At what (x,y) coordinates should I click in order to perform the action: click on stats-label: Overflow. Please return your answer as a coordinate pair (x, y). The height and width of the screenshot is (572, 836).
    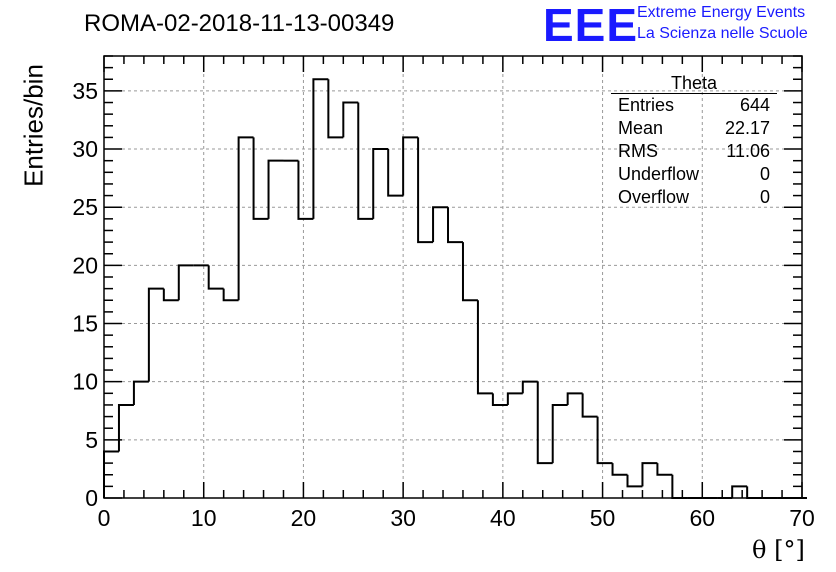
    Looking at the image, I should click on (654, 197).